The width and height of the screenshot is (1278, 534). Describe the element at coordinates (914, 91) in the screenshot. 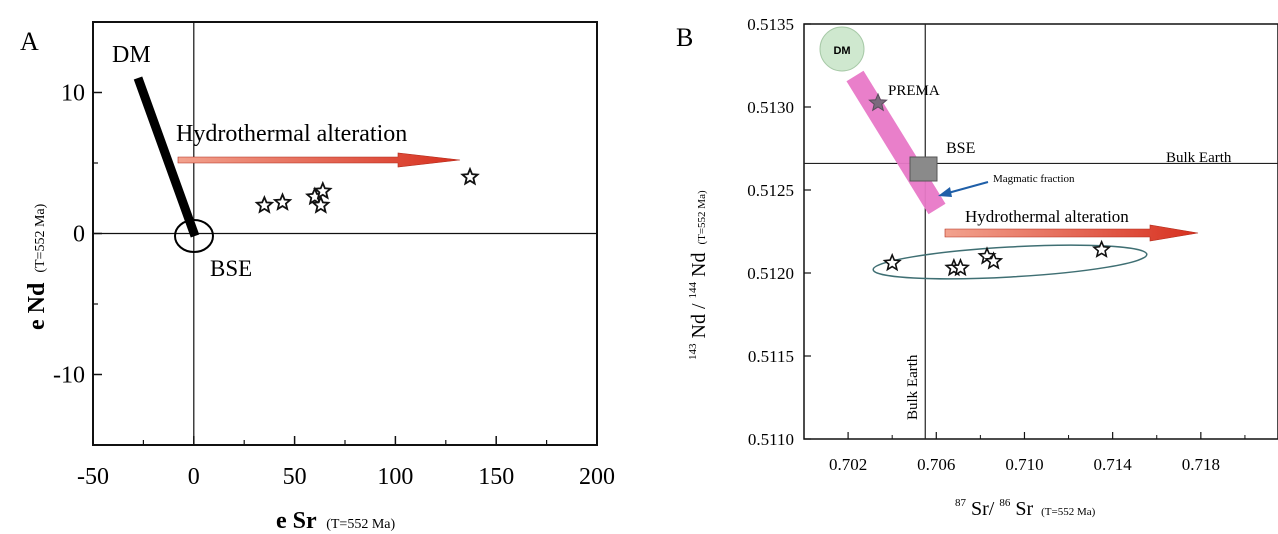

I see `prema-label: PREMA` at that location.